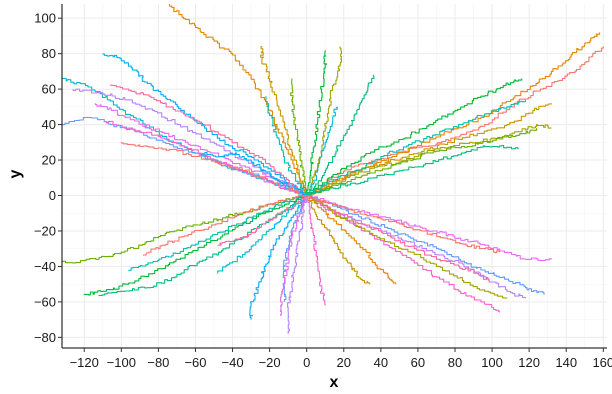 The width and height of the screenshot is (612, 394). Describe the element at coordinates (418, 362) in the screenshot. I see `x-tick-label: 60` at that location.